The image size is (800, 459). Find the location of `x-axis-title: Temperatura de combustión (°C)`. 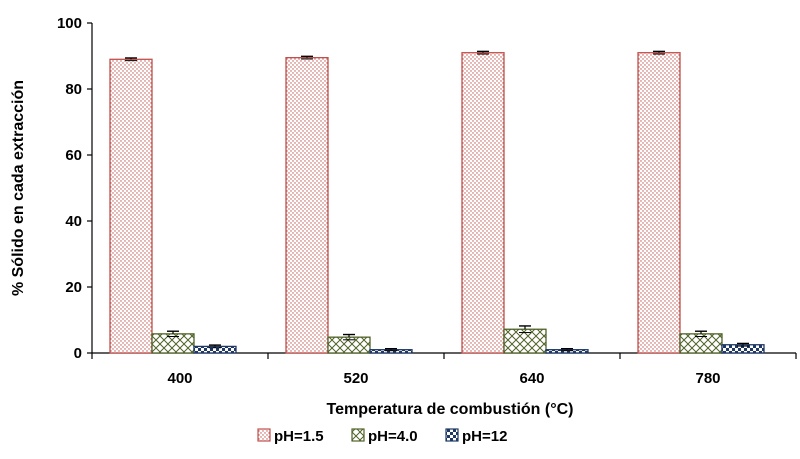

x-axis-title: Temperatura de combustión (°C) is located at coordinates (449, 409).